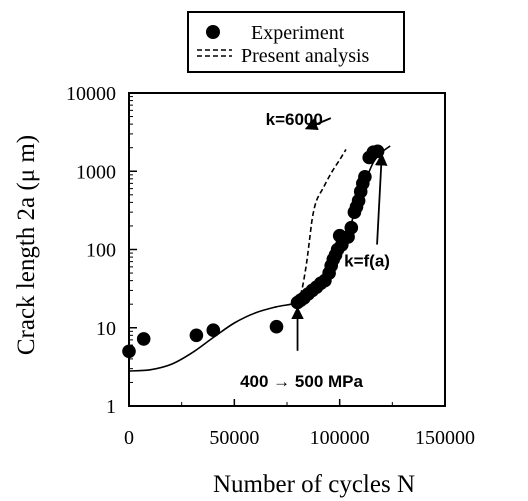 This screenshot has height=501, width=528. I want to click on legend-experiment-marker, so click(213, 32).